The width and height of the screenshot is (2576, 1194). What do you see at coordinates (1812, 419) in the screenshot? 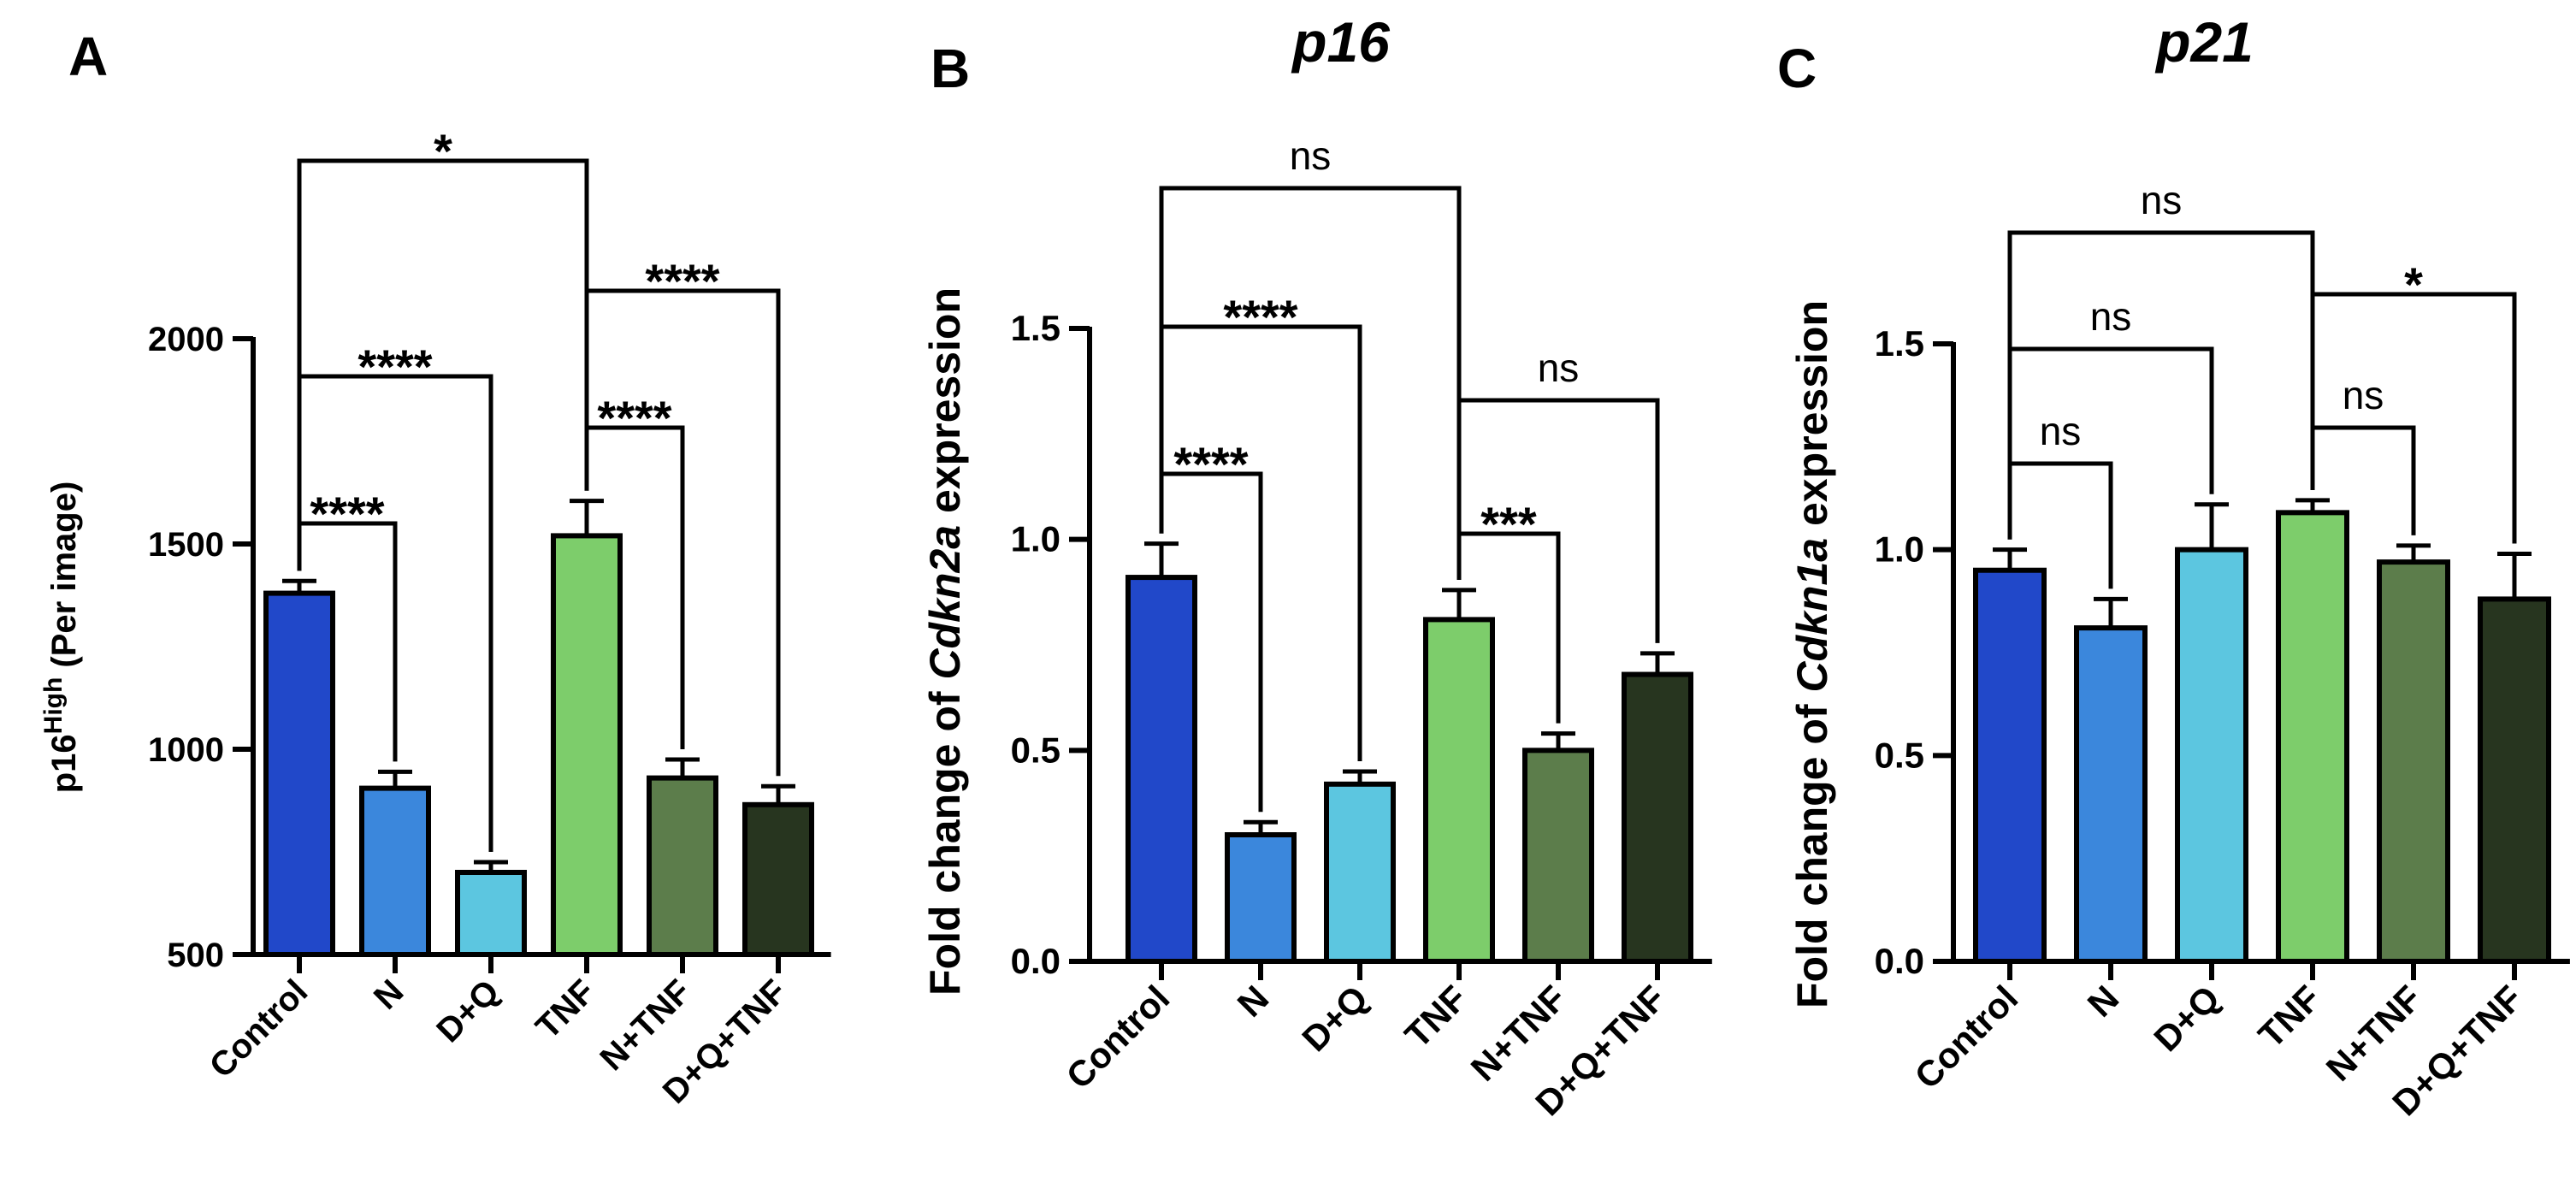
I see `panel-c-y-label-post: expression` at bounding box center [1812, 419].